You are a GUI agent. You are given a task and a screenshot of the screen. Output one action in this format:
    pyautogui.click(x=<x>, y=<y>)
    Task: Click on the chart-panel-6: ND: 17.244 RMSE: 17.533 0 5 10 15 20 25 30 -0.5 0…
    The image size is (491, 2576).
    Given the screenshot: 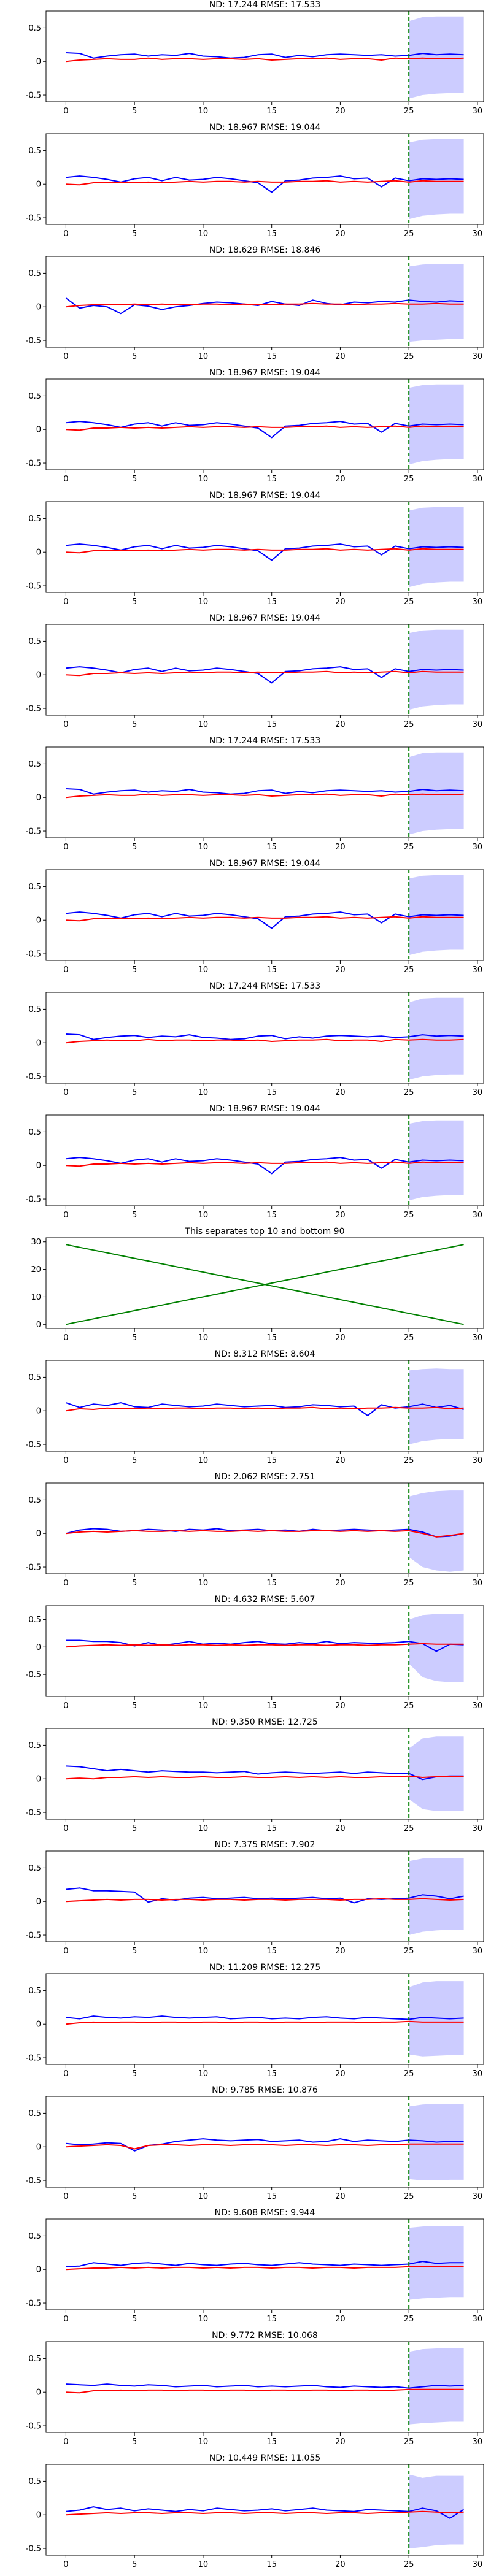 What is the action you would take?
    pyautogui.click(x=255, y=794)
    